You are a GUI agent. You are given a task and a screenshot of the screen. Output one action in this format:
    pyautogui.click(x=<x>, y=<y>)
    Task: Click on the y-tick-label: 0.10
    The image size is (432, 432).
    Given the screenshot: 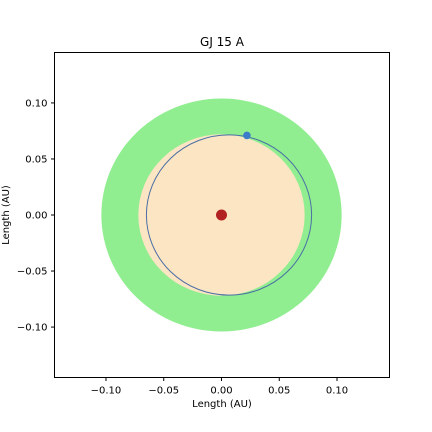 What is the action you would take?
    pyautogui.click(x=36, y=103)
    